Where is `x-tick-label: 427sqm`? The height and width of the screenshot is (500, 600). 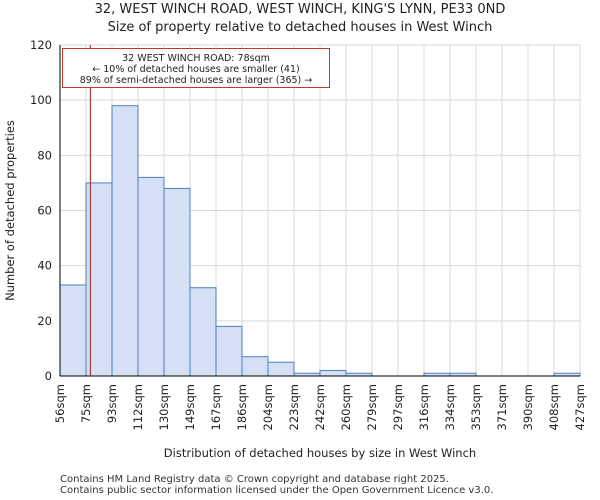 x-tick-label: 427sqm is located at coordinates (580, 407).